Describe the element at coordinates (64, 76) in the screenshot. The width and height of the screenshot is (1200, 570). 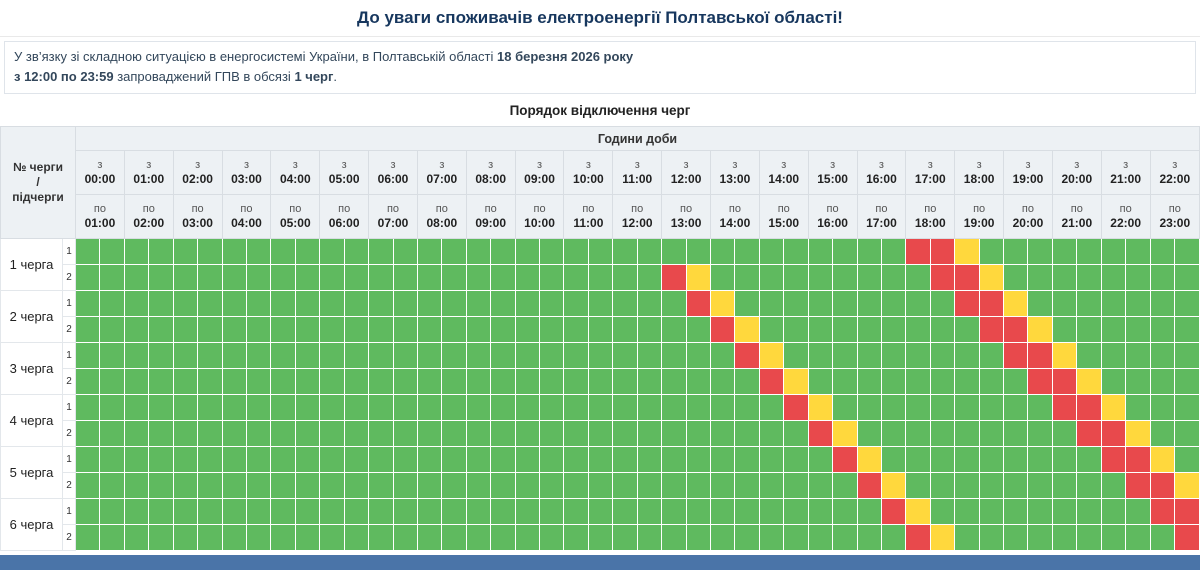
I see `notice-time-range: з 12:00 по 23:59` at that location.